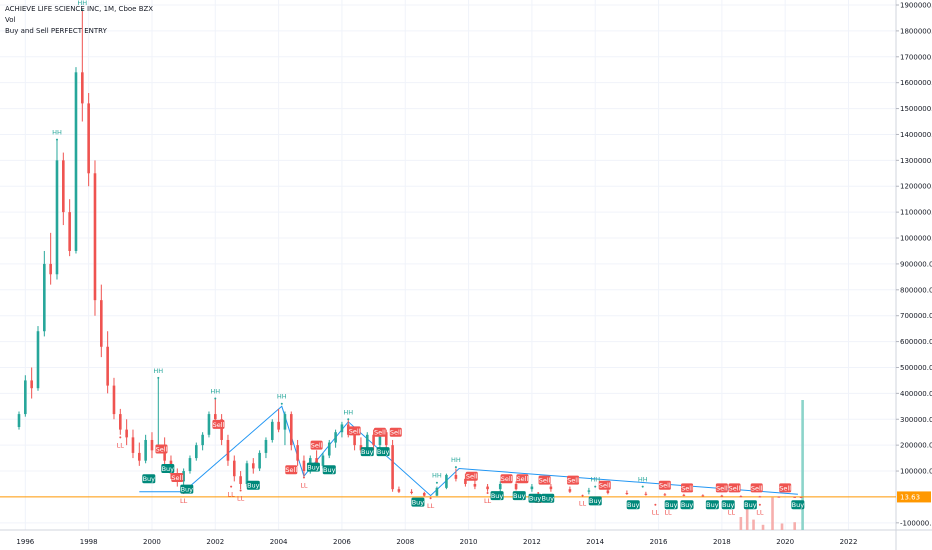 Image resolution: width=932 pixels, height=550 pixels. I want to click on volume-bars, so click(771, 465).